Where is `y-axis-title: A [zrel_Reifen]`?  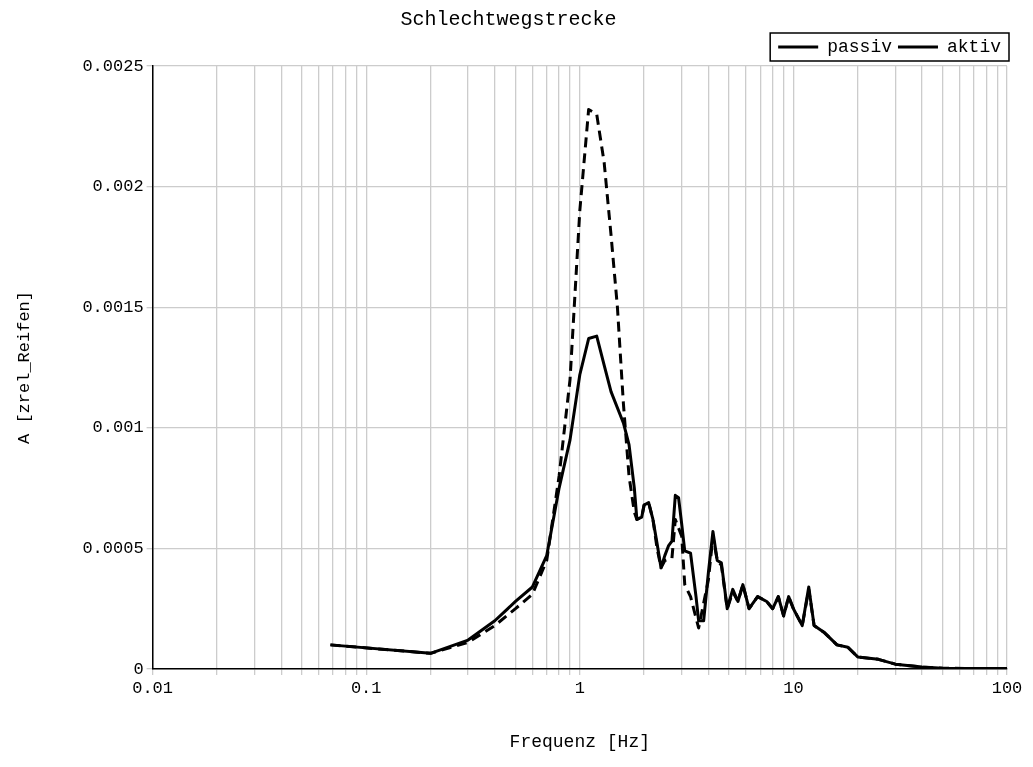
y-axis-title: A [zrel_Reifen] is located at coordinates (24, 367).